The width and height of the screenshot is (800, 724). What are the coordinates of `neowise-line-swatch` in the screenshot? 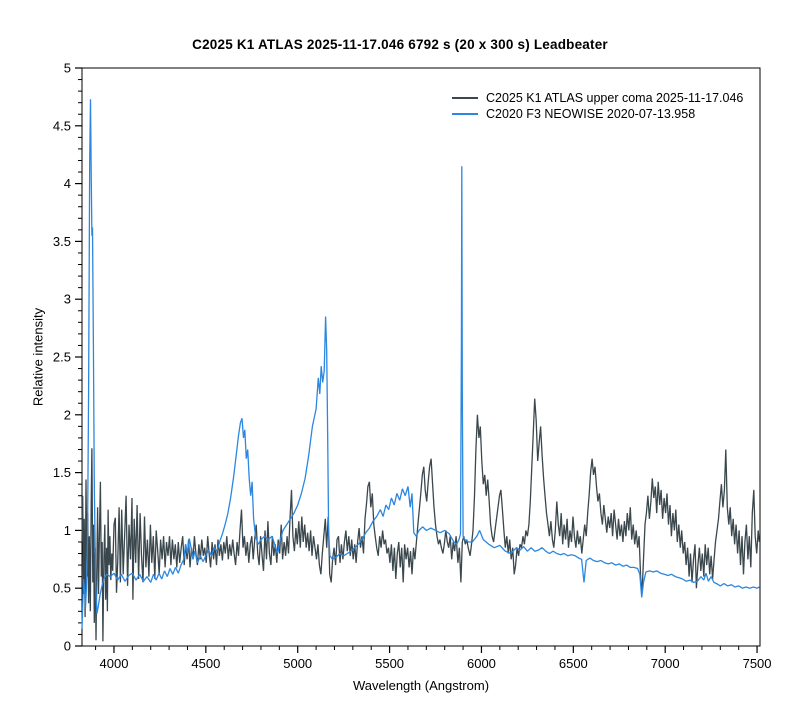 It's located at (465, 114).